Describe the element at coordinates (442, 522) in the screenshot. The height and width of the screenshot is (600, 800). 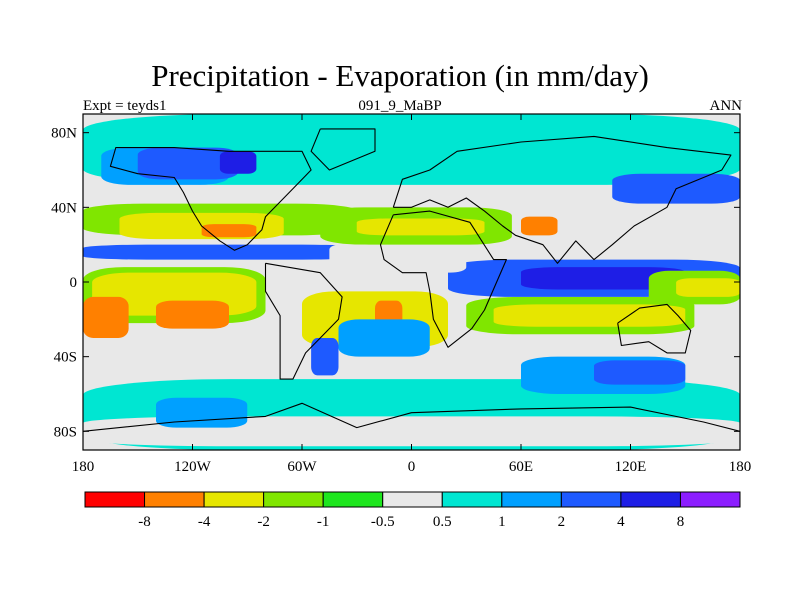
I see `colorbar-label: 0.5` at that location.